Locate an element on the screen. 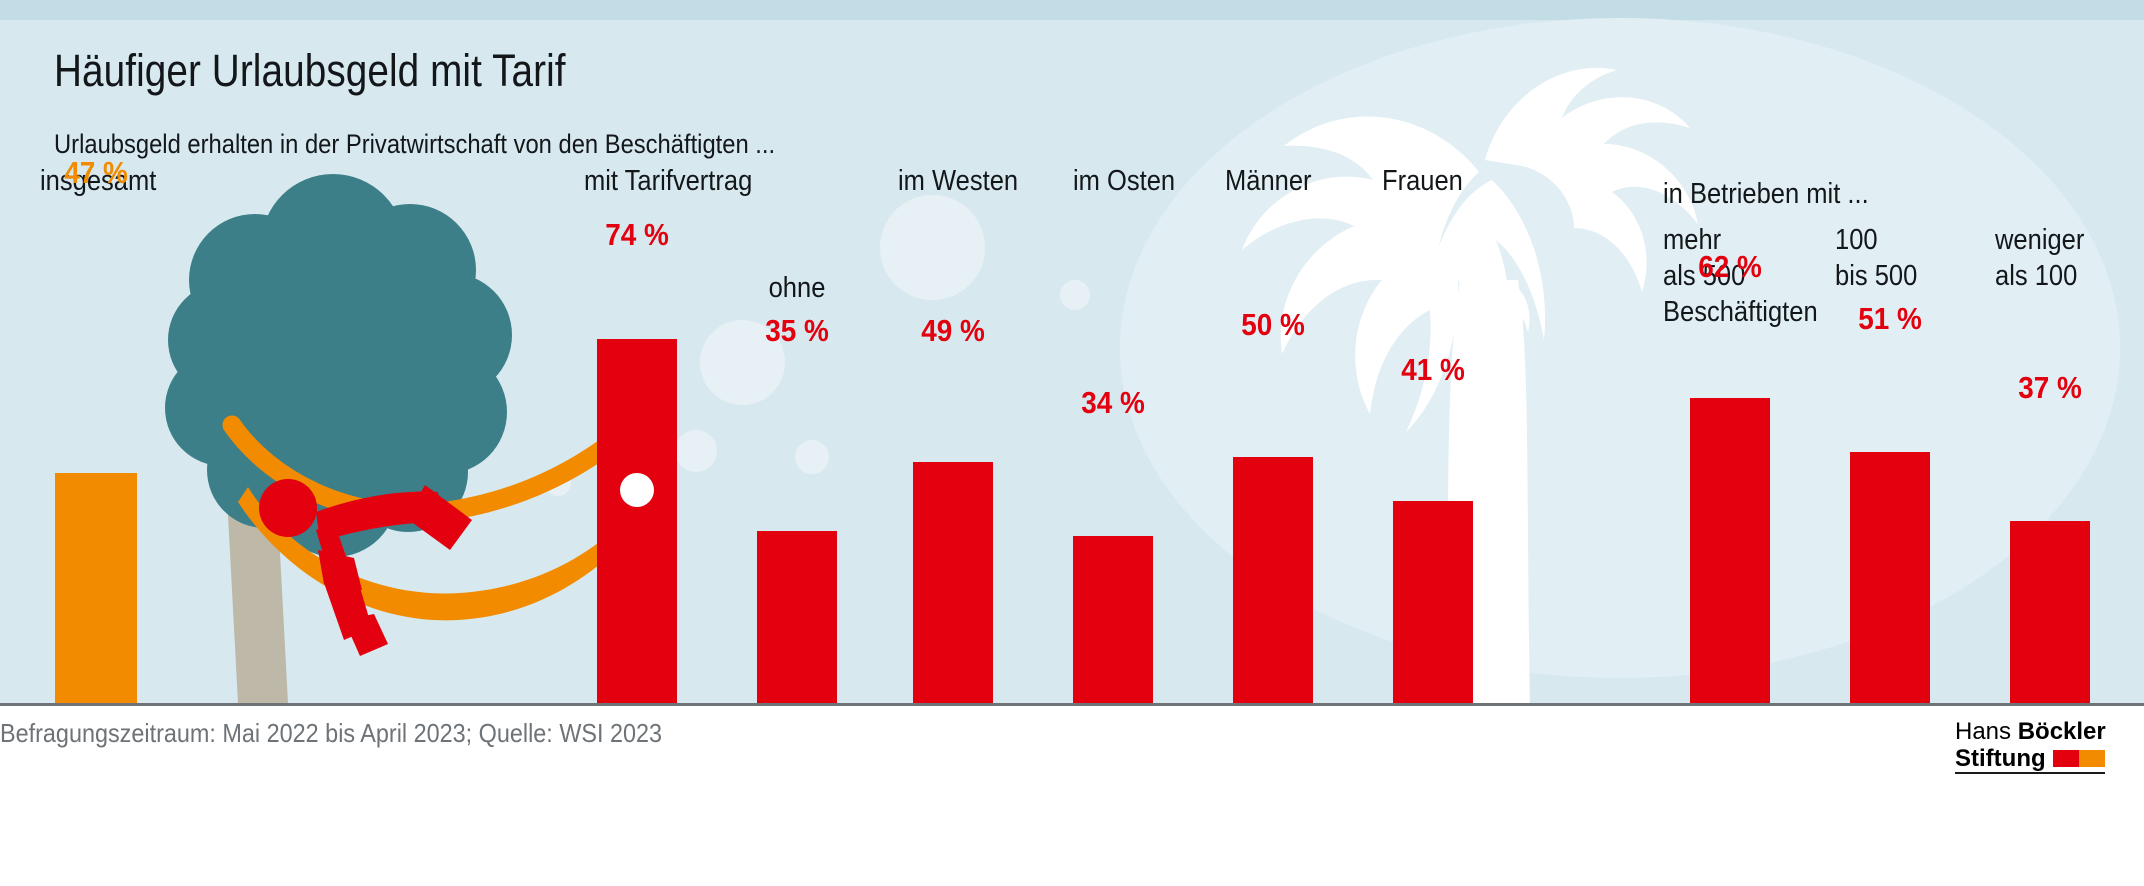 The image size is (2144, 886). bar-im-osten: 34 % is located at coordinates (1113, 449).